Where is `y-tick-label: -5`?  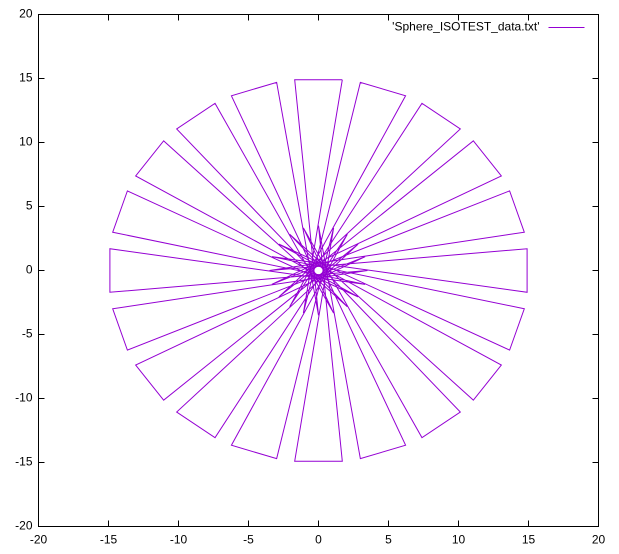 y-tick-label: -5 is located at coordinates (27, 334).